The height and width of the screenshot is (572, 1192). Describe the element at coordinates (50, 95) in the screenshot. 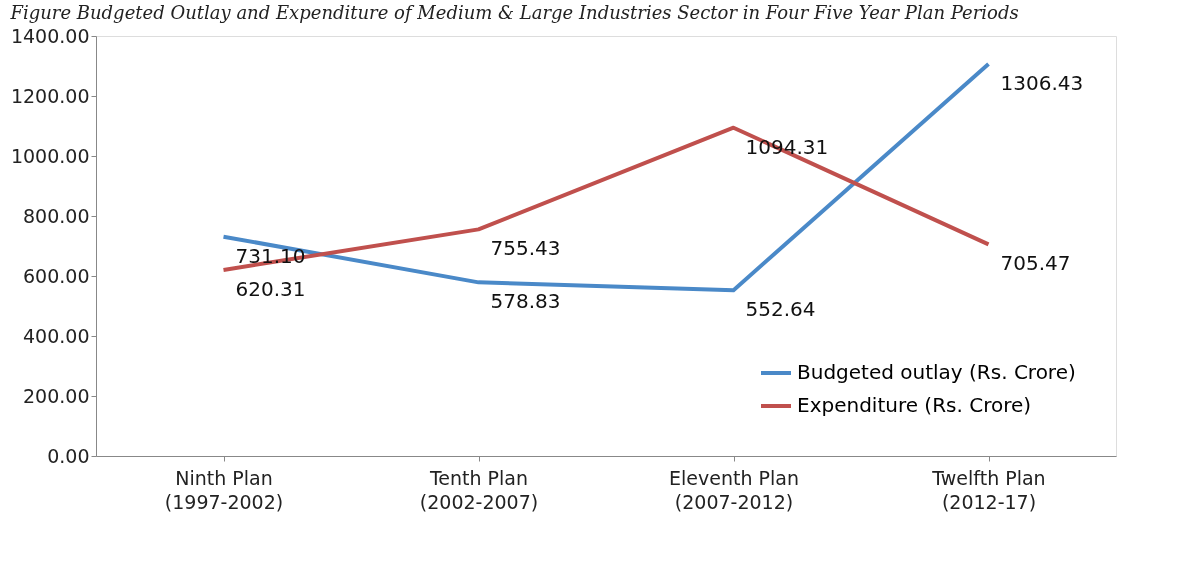

I see `y-tick-label: 1200.00` at that location.